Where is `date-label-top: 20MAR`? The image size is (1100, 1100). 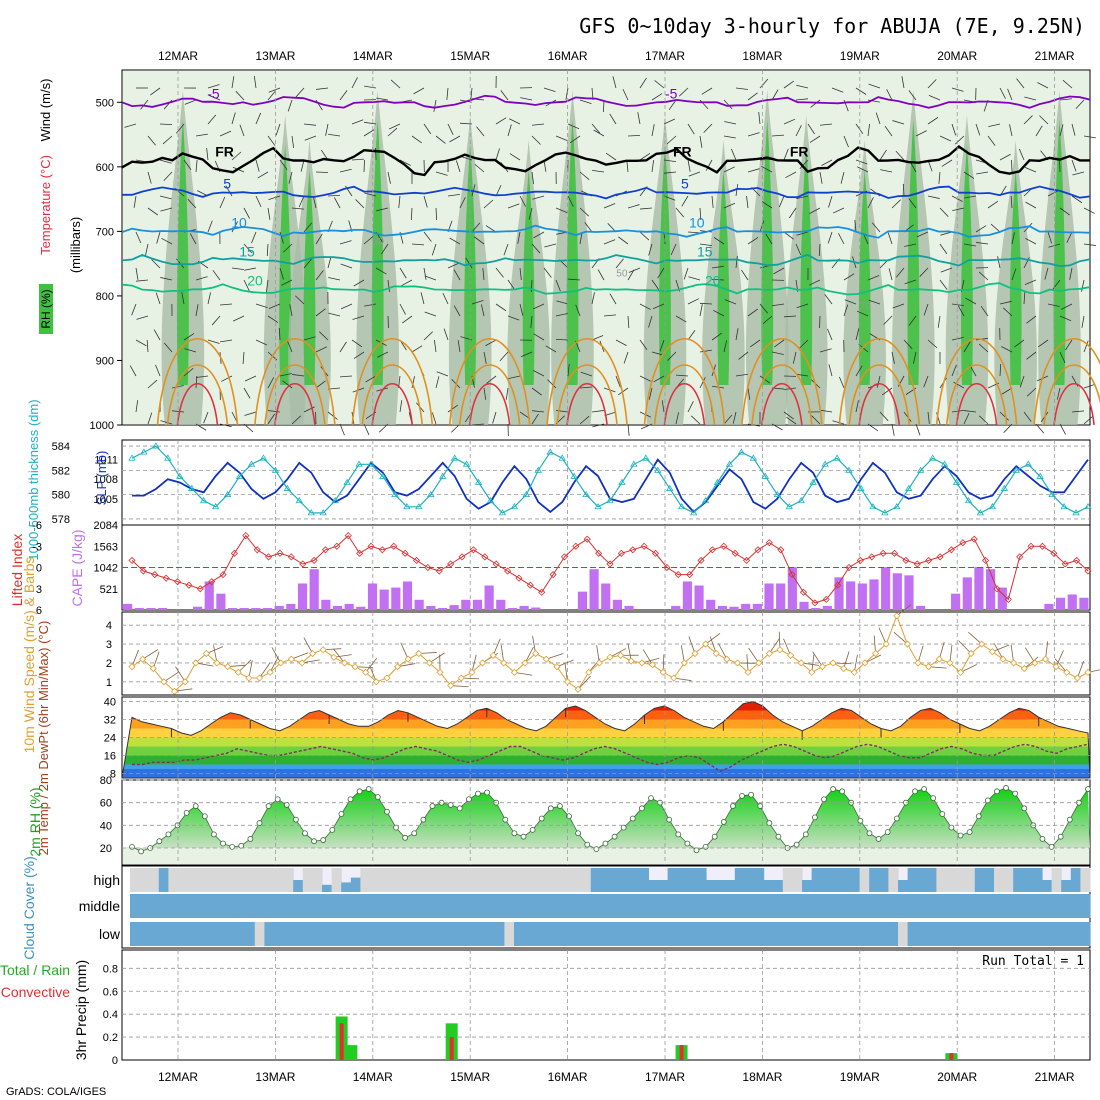
date-label-top: 20MAR is located at coordinates (957, 56).